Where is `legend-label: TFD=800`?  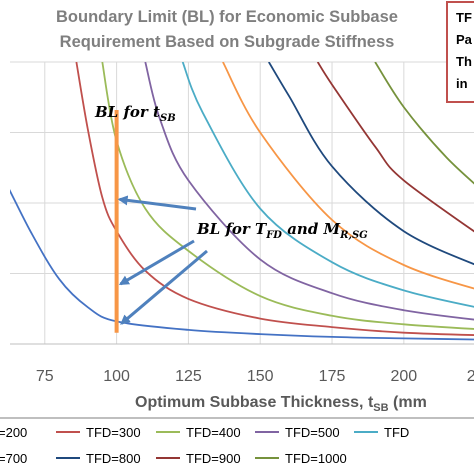
legend-label: TFD=800 is located at coordinates (113, 458).